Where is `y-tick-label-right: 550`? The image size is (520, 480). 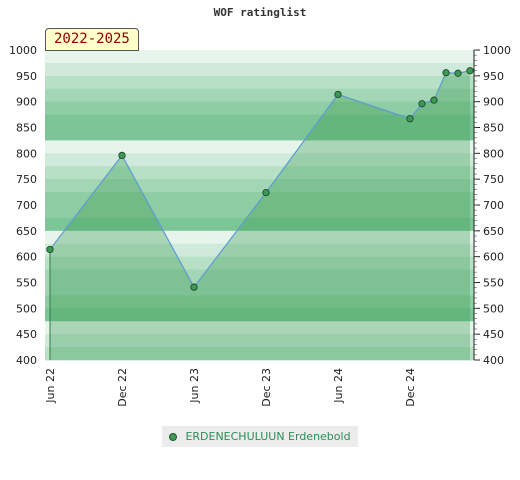 y-tick-label-right: 550 is located at coordinates (493, 283).